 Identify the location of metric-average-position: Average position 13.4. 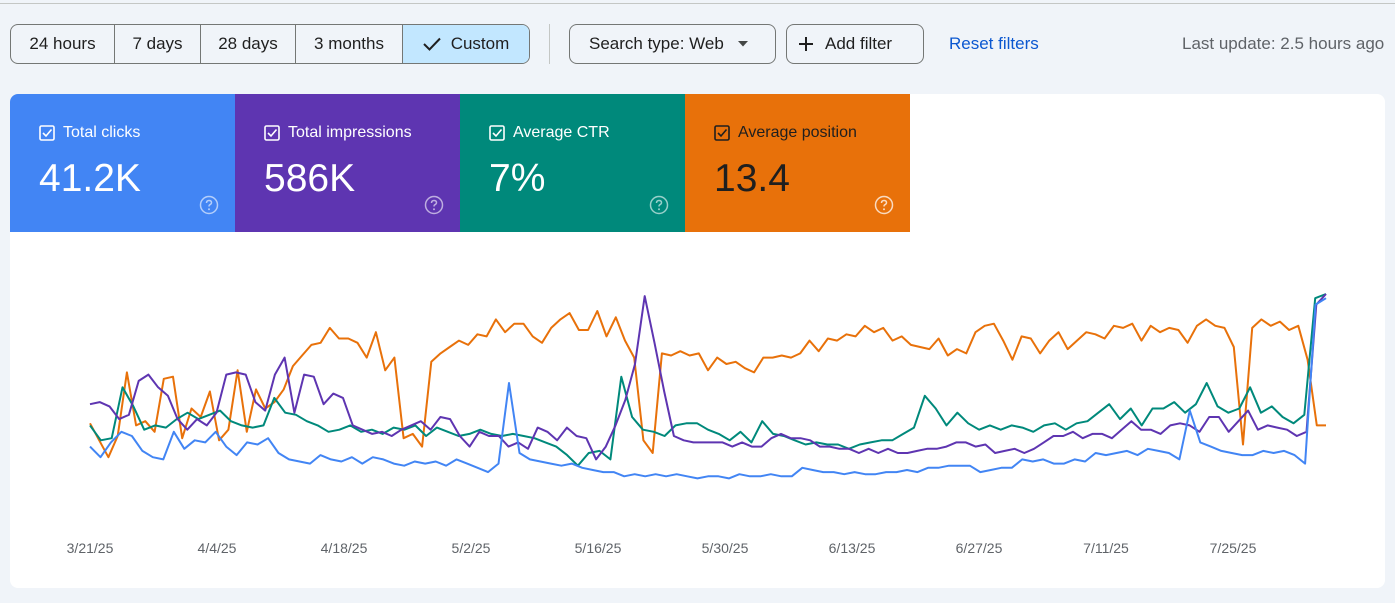
(797, 163).